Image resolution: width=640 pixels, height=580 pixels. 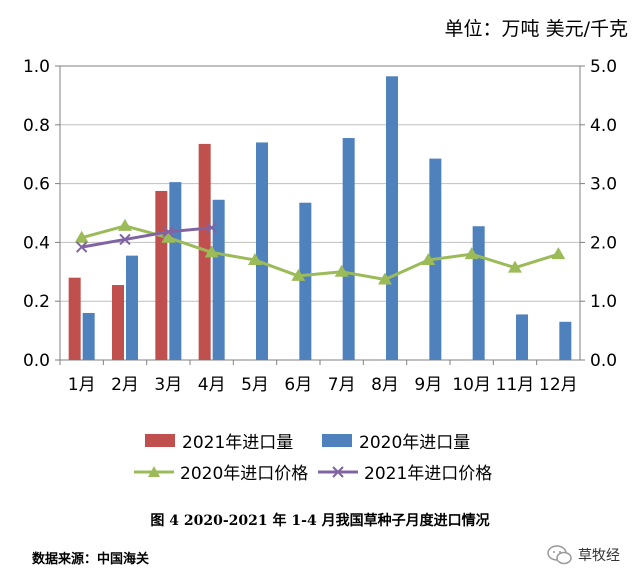 What do you see at coordinates (36, 302) in the screenshot?
I see `y-left-tick-label: 0.2` at bounding box center [36, 302].